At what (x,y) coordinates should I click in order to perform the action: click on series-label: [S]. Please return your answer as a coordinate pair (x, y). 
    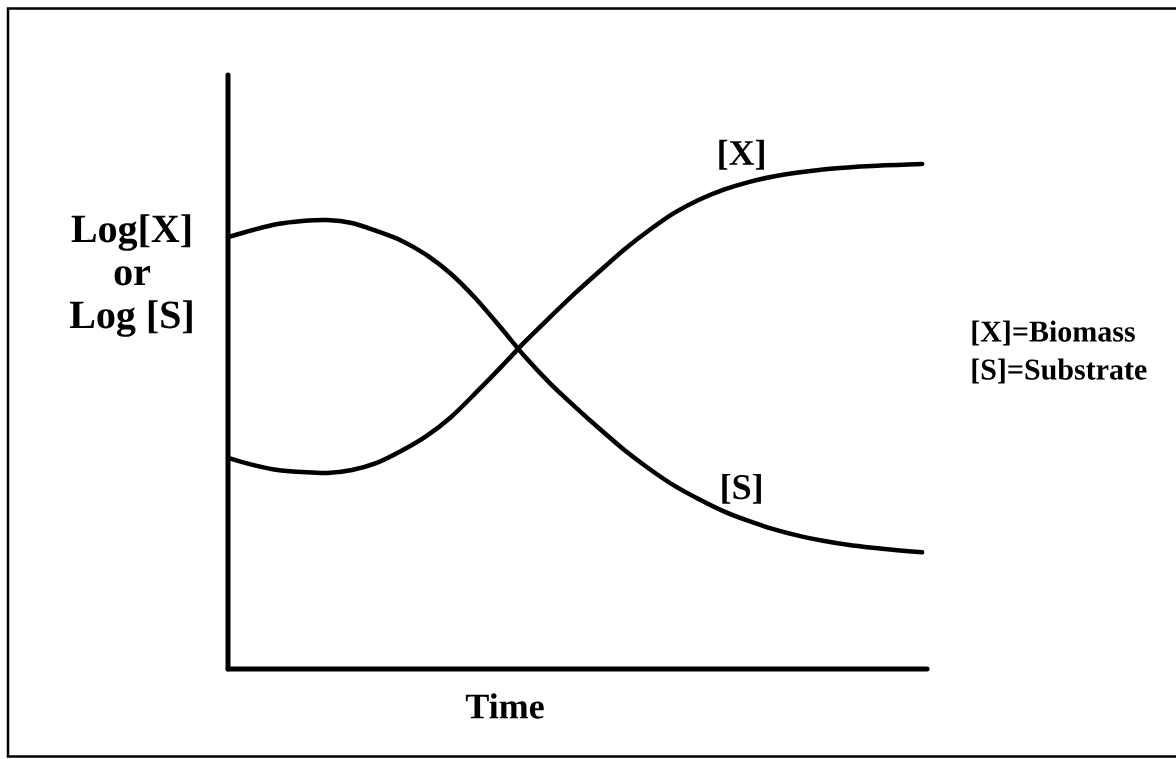
    Looking at the image, I should click on (741, 488).